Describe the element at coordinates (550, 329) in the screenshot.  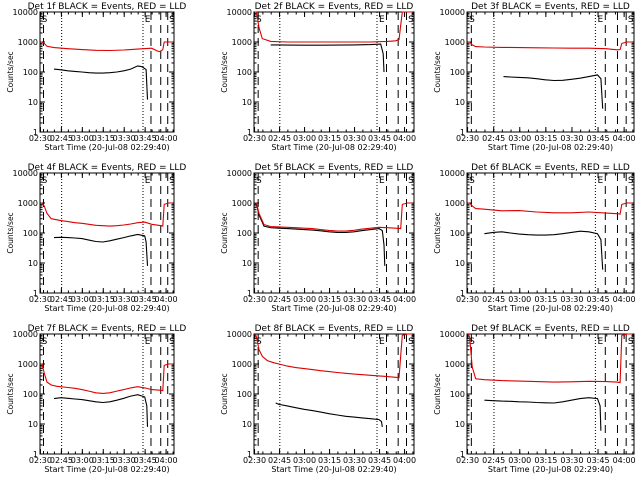
I see `chart-title: Det 9f BLACK = Events, RED = LLD` at that location.